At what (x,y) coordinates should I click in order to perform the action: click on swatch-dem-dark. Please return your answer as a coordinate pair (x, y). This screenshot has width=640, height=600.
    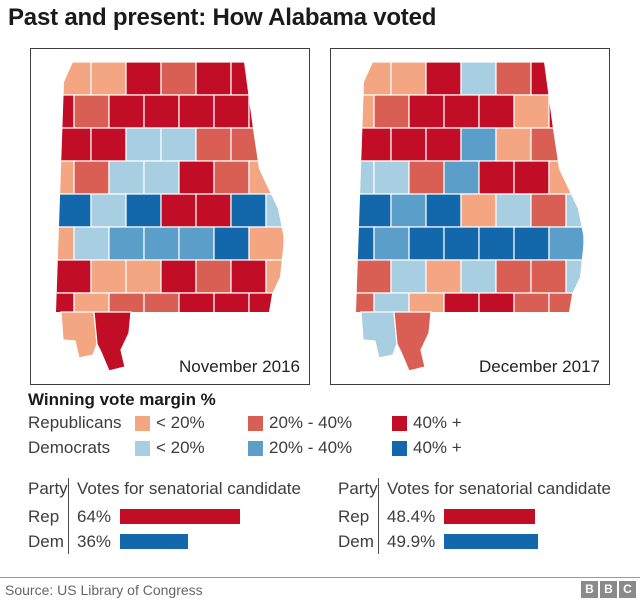
    Looking at the image, I should click on (399, 448).